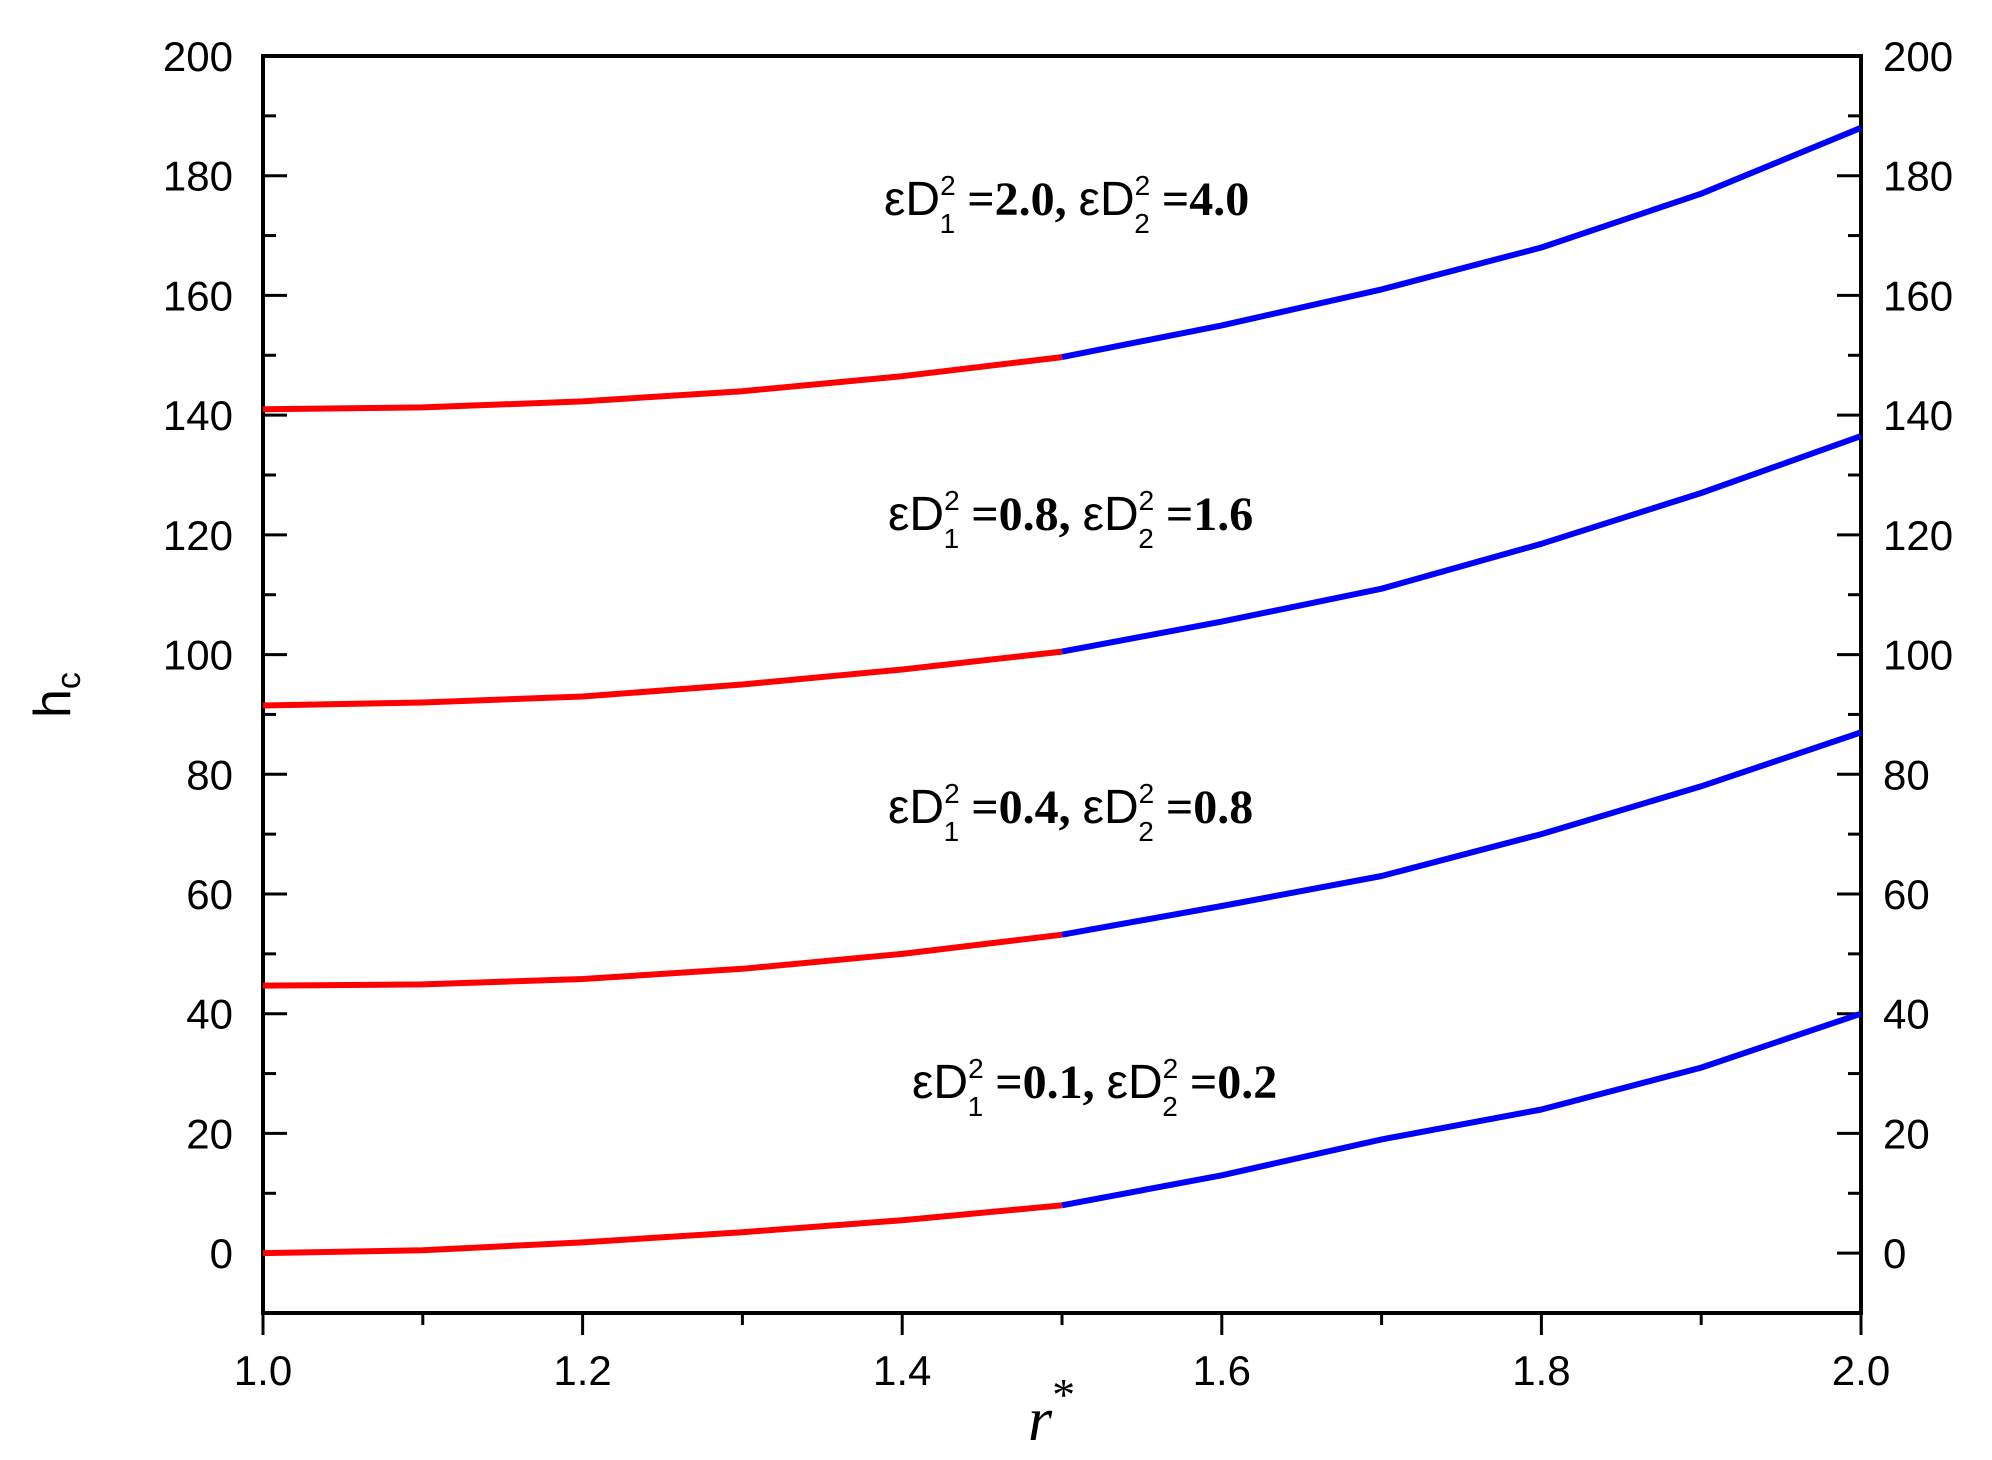 This screenshot has width=1992, height=1460. Describe the element at coordinates (1462, 544) in the screenshot. I see `series-2-right-segment` at that location.